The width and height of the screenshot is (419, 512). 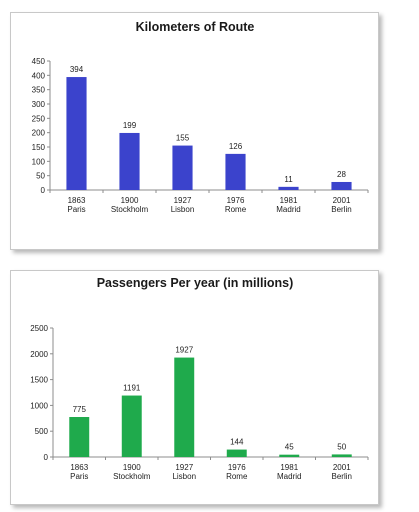 I want to click on y-tick-label: 2500, so click(x=39, y=328).